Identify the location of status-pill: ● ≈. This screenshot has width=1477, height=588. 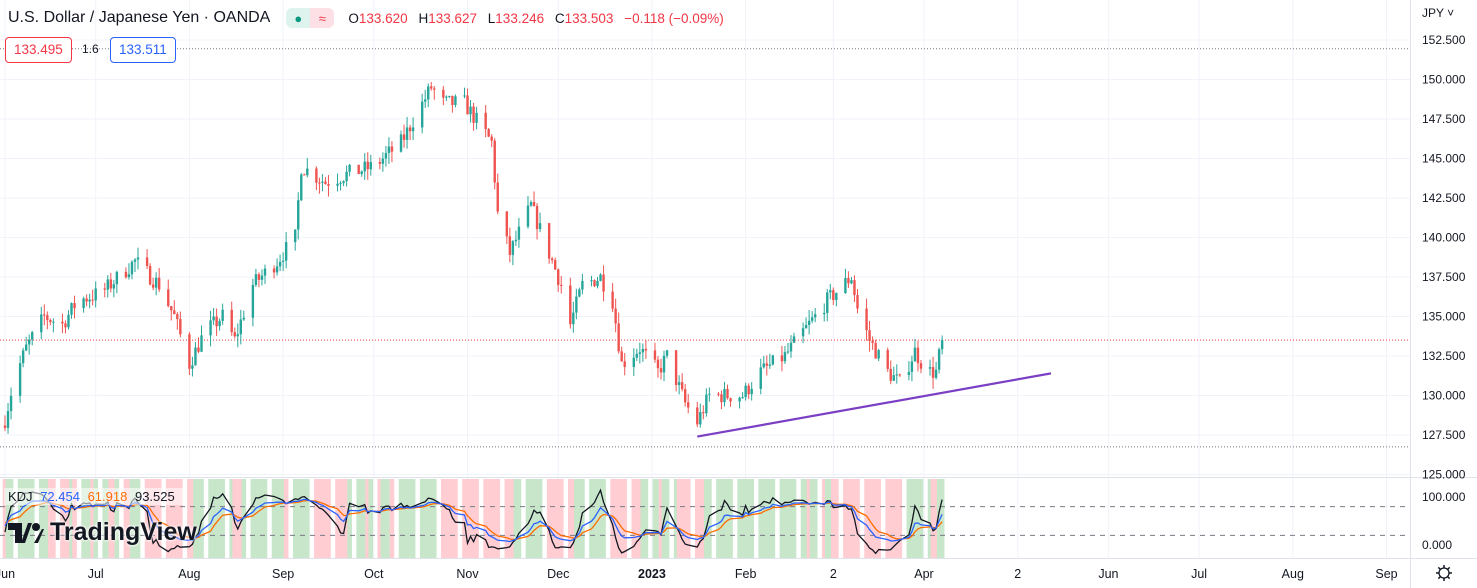
(310, 18).